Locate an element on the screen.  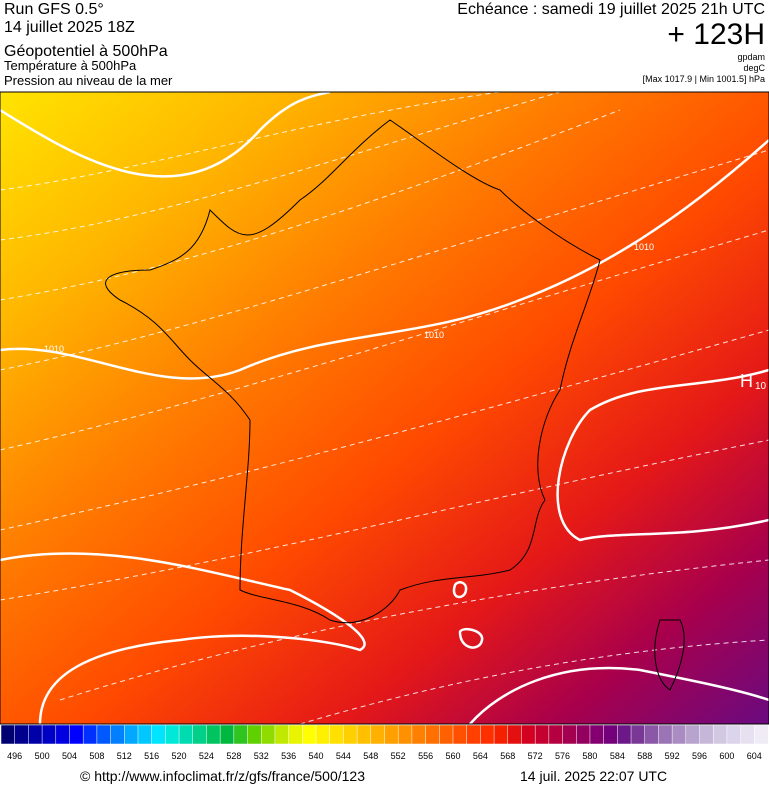
field-pressure: Pression au niveau de la mer is located at coordinates (88, 80).